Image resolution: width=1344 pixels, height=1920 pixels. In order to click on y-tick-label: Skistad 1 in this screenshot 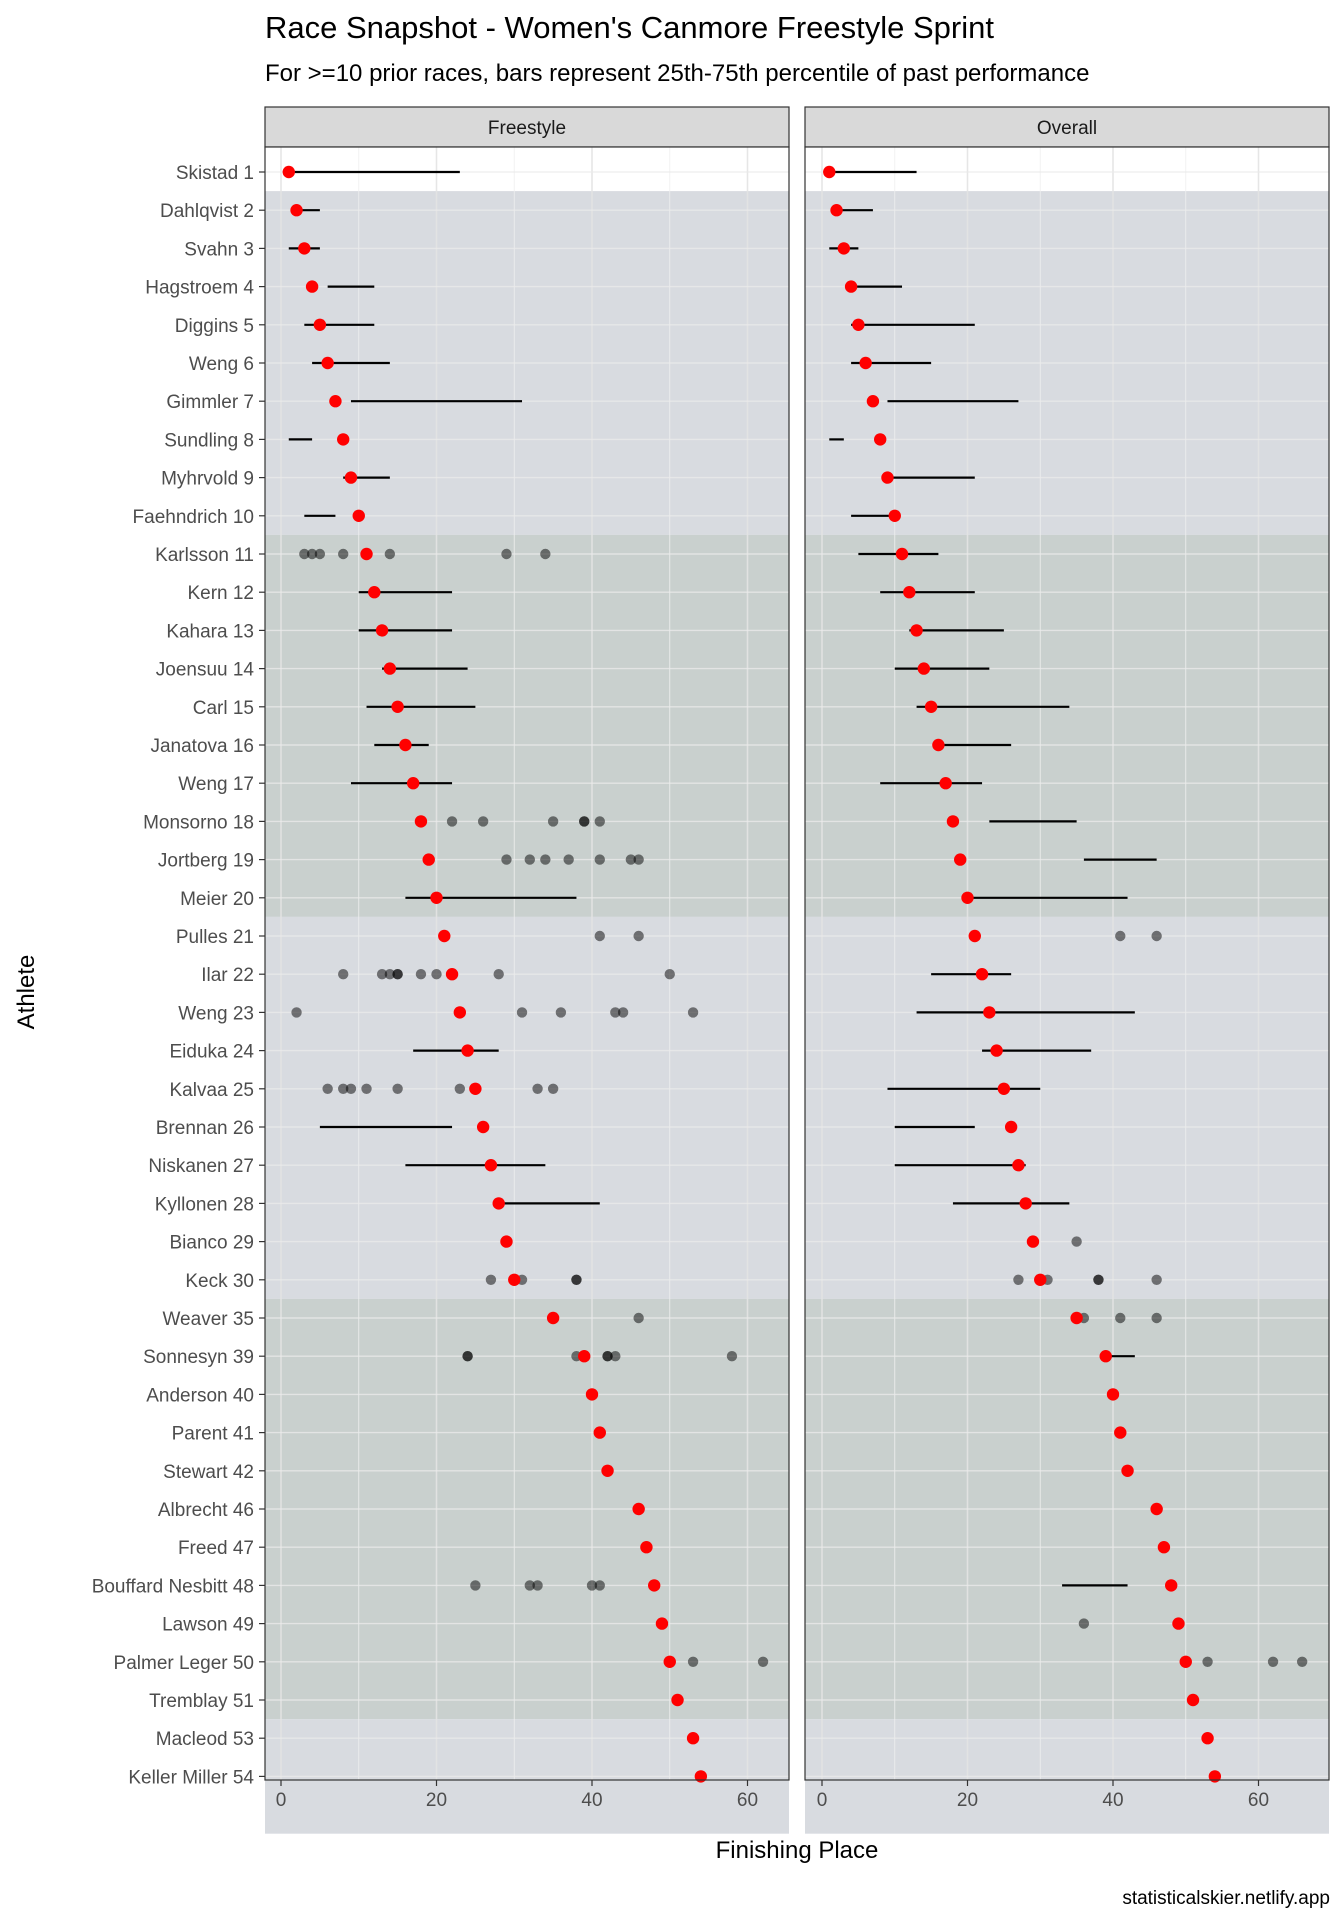, I will do `click(215, 173)`.